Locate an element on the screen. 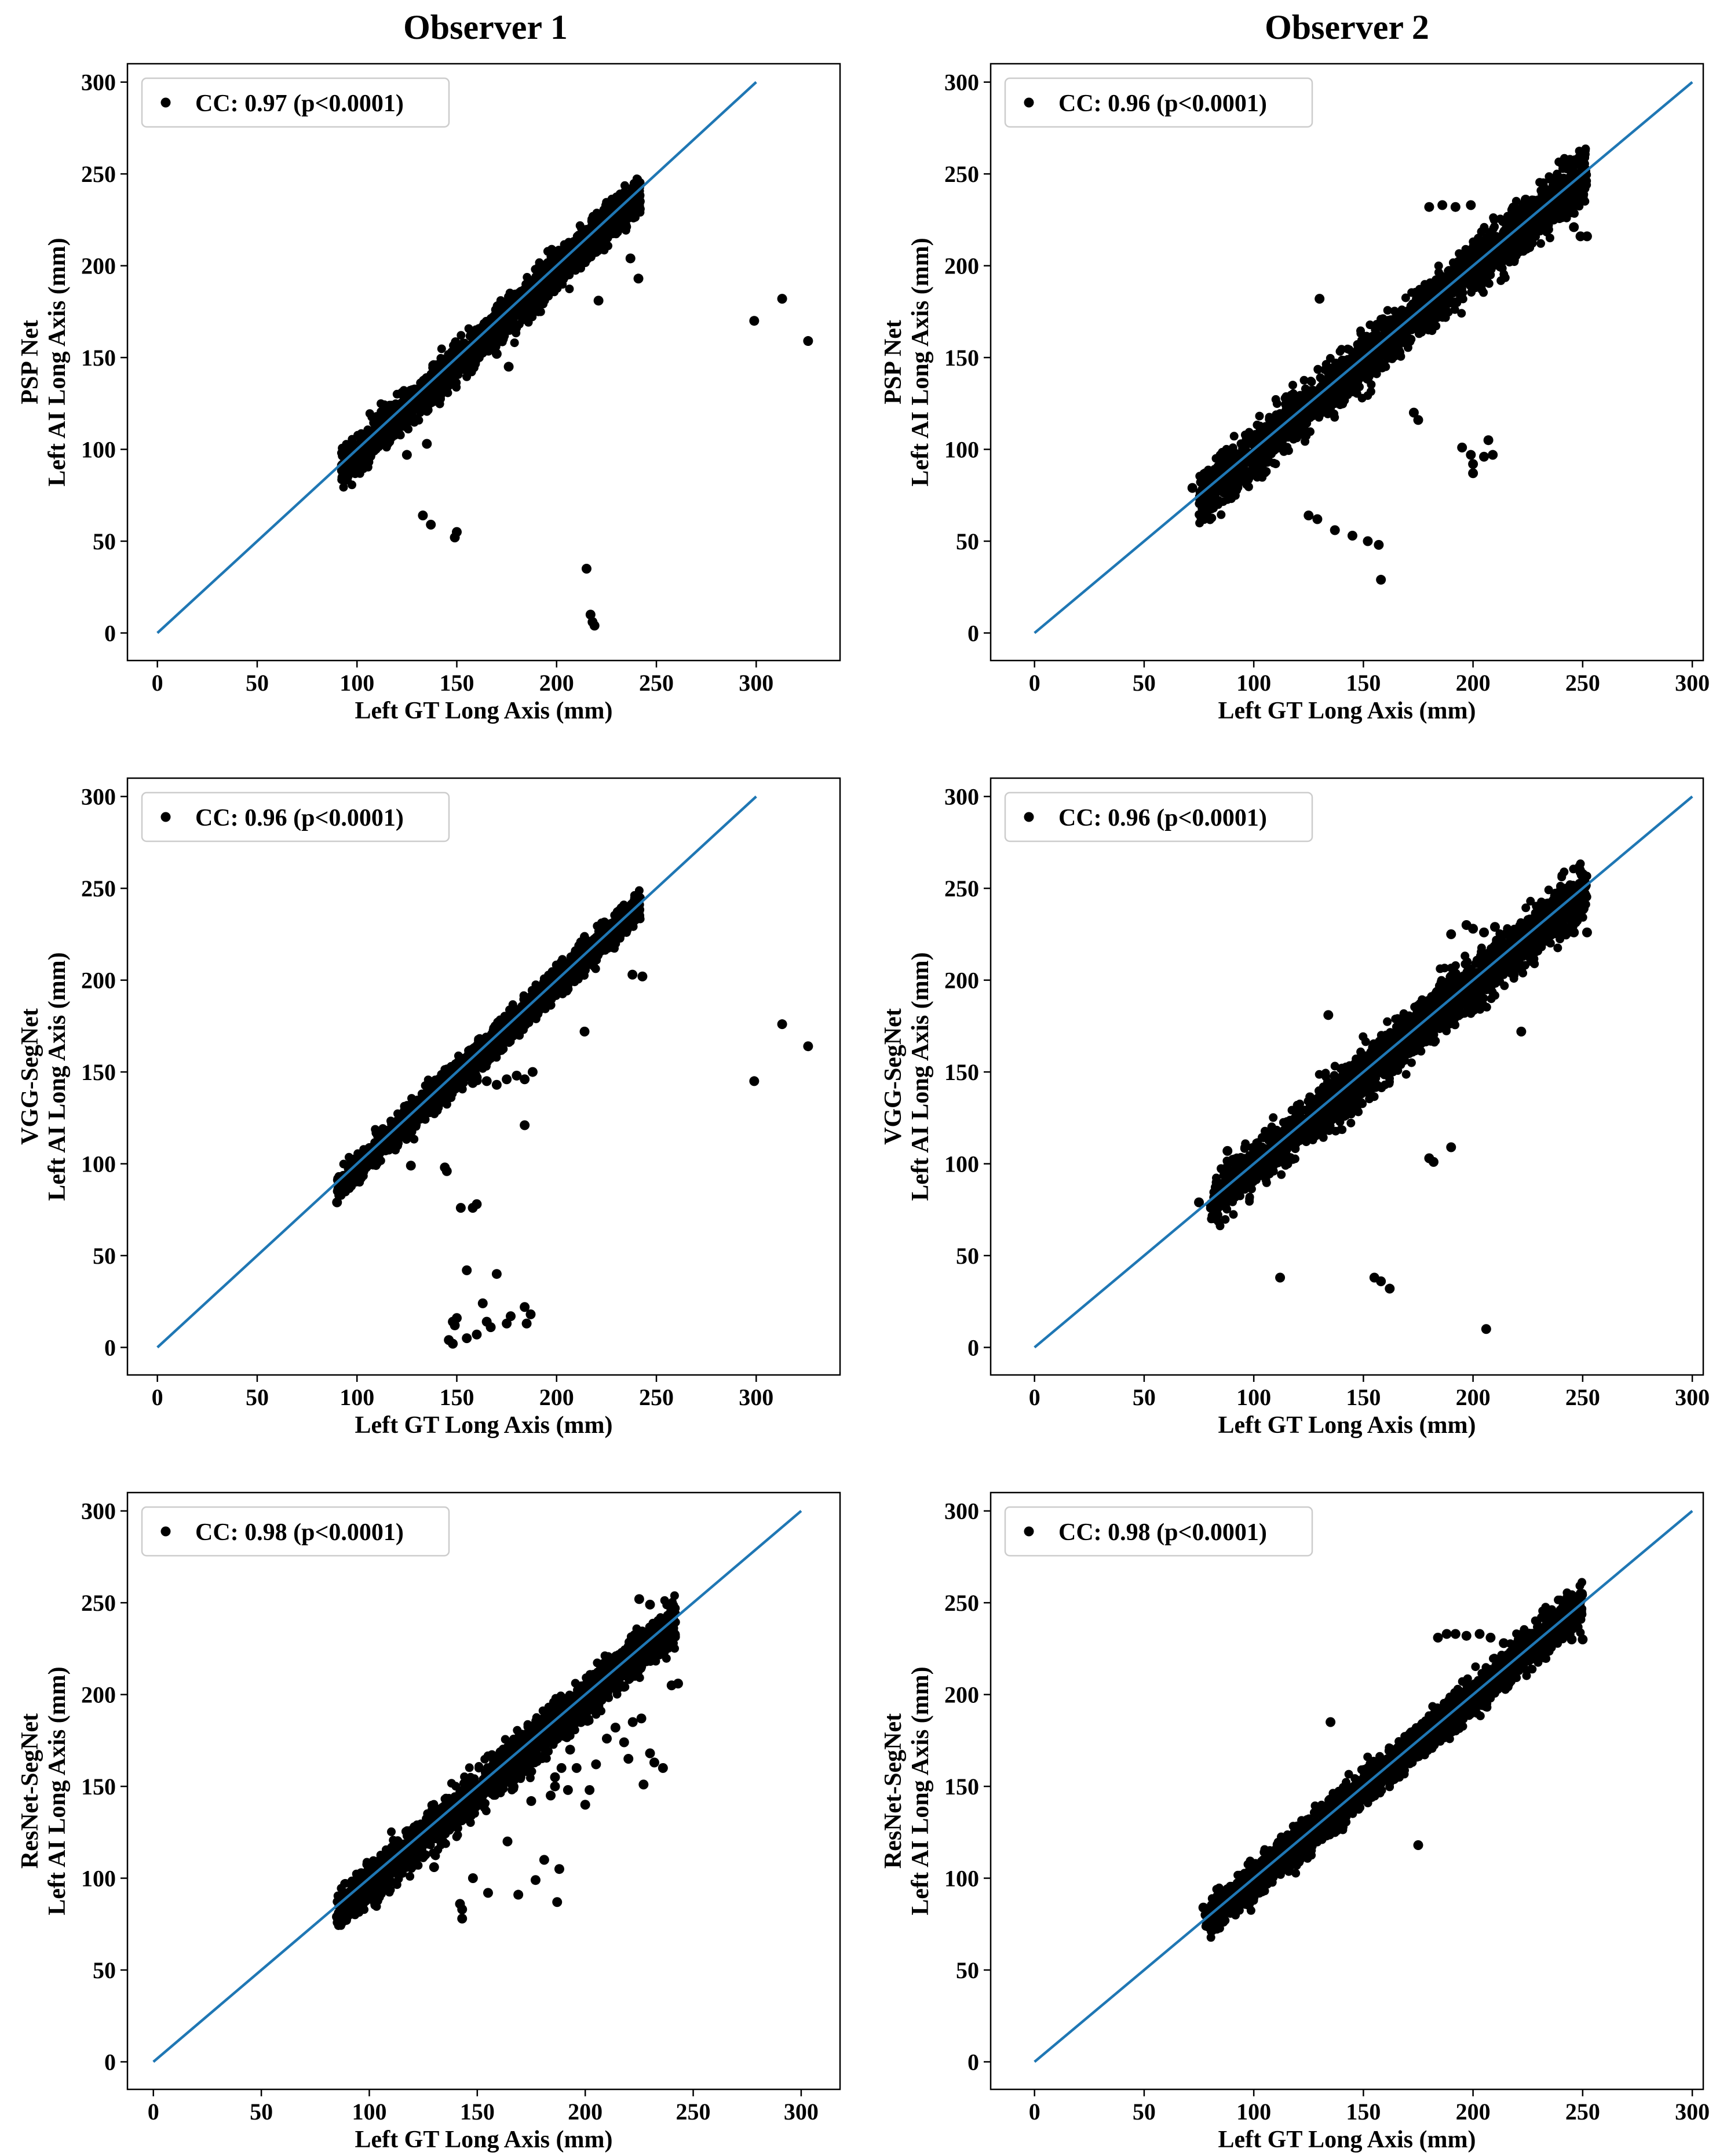 This screenshot has height=2156, width=1716. legend-box is located at coordinates (1158, 102).